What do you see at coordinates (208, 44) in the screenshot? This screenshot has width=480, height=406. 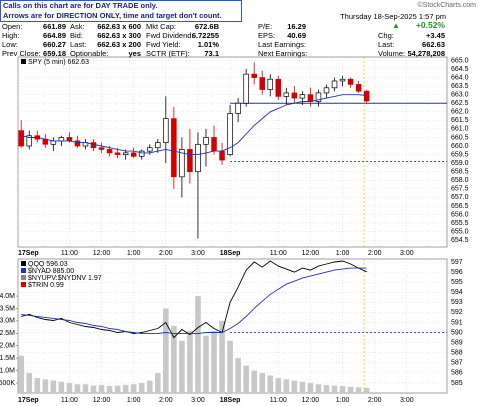 I see `field-value: 1.01%` at bounding box center [208, 44].